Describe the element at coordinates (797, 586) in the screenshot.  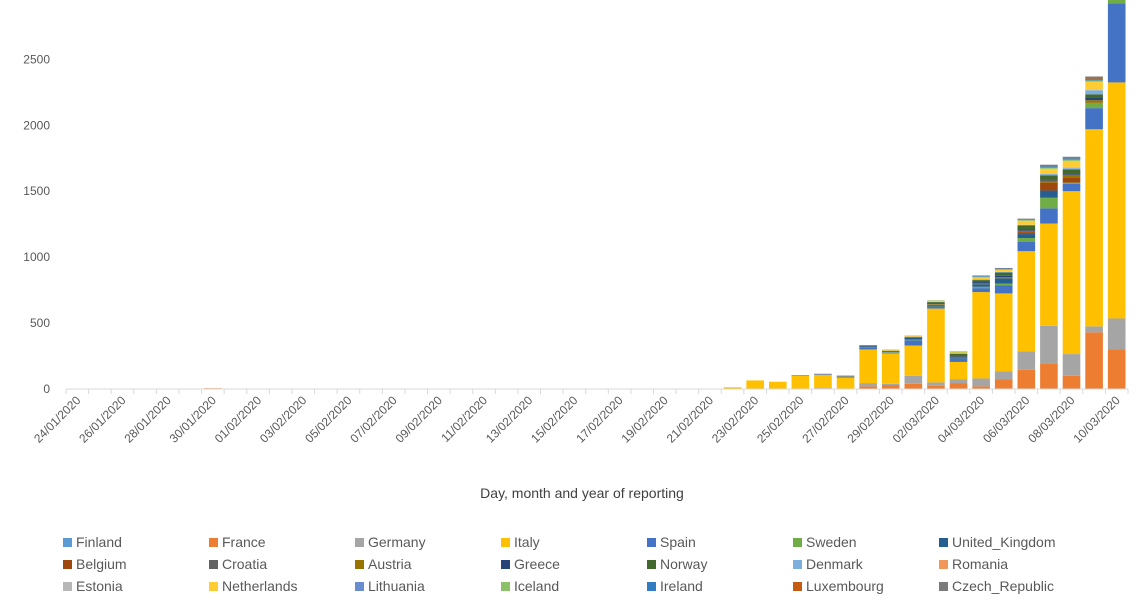
I see `legend-swatch-luxembourg` at that location.